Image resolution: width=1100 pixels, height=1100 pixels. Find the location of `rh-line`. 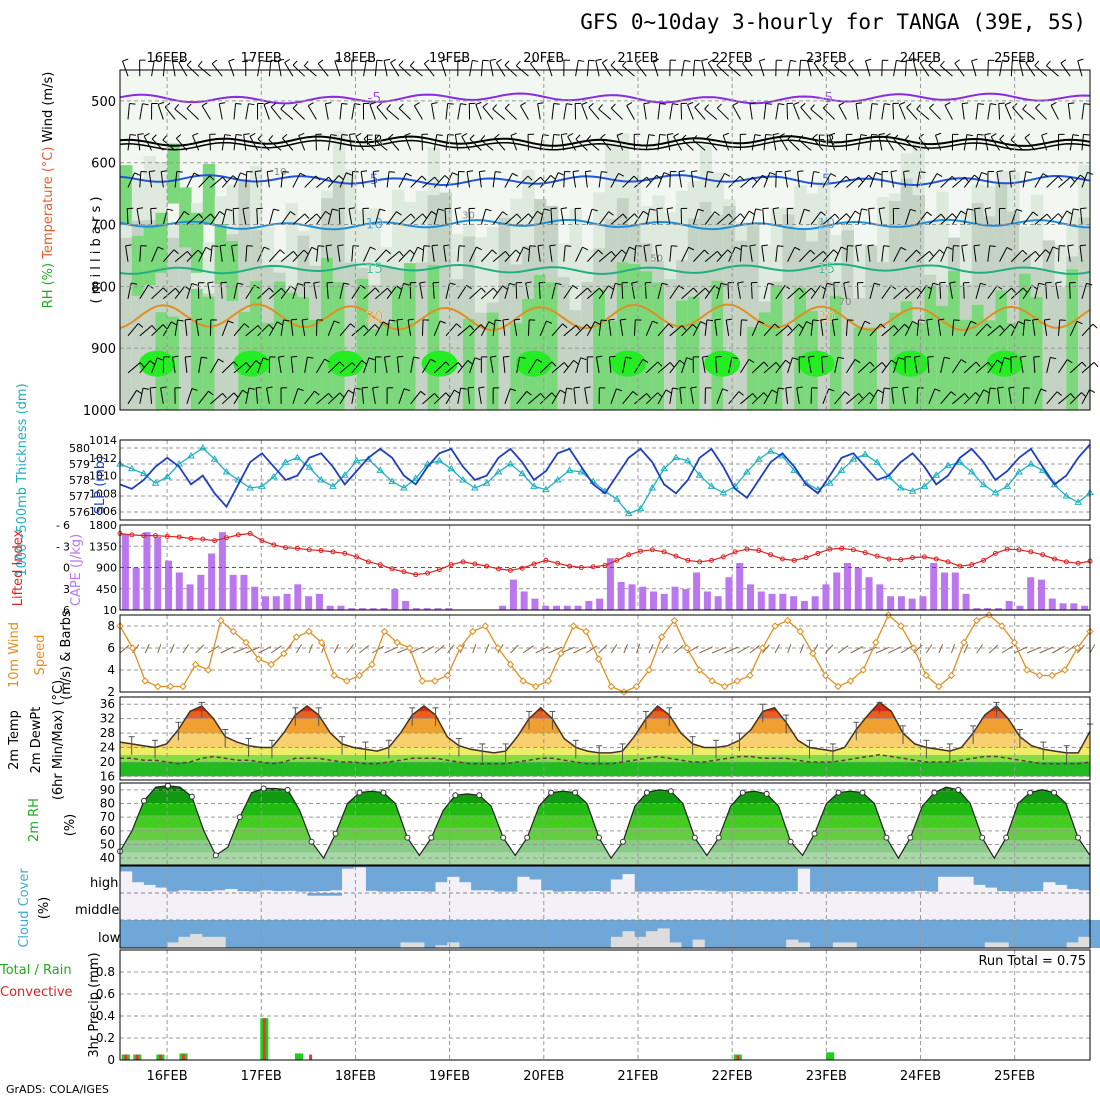

rh-line is located at coordinates (605, 822).